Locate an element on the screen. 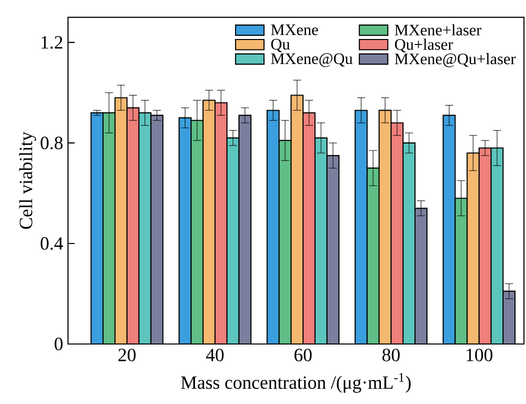  legend-label: MXene is located at coordinates (294, 30).